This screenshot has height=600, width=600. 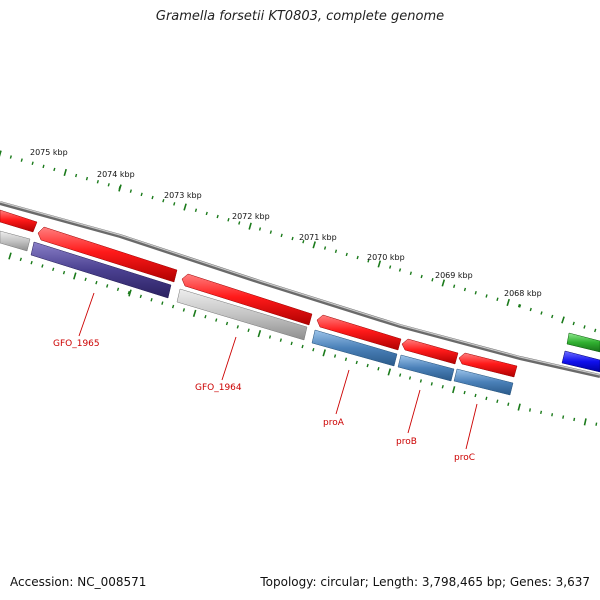 I want to click on scale-label-2070: 2070 kbp, so click(x=386, y=257).